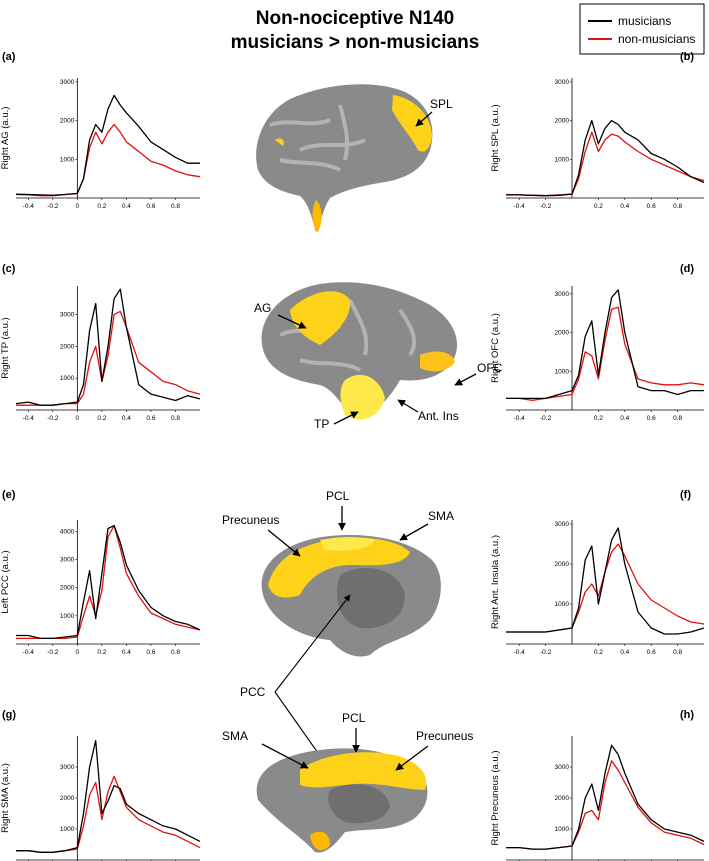 Image resolution: width=709 pixels, height=861 pixels. Describe the element at coordinates (412, 123) in the screenshot. I see `activation-blob-spl` at that location.